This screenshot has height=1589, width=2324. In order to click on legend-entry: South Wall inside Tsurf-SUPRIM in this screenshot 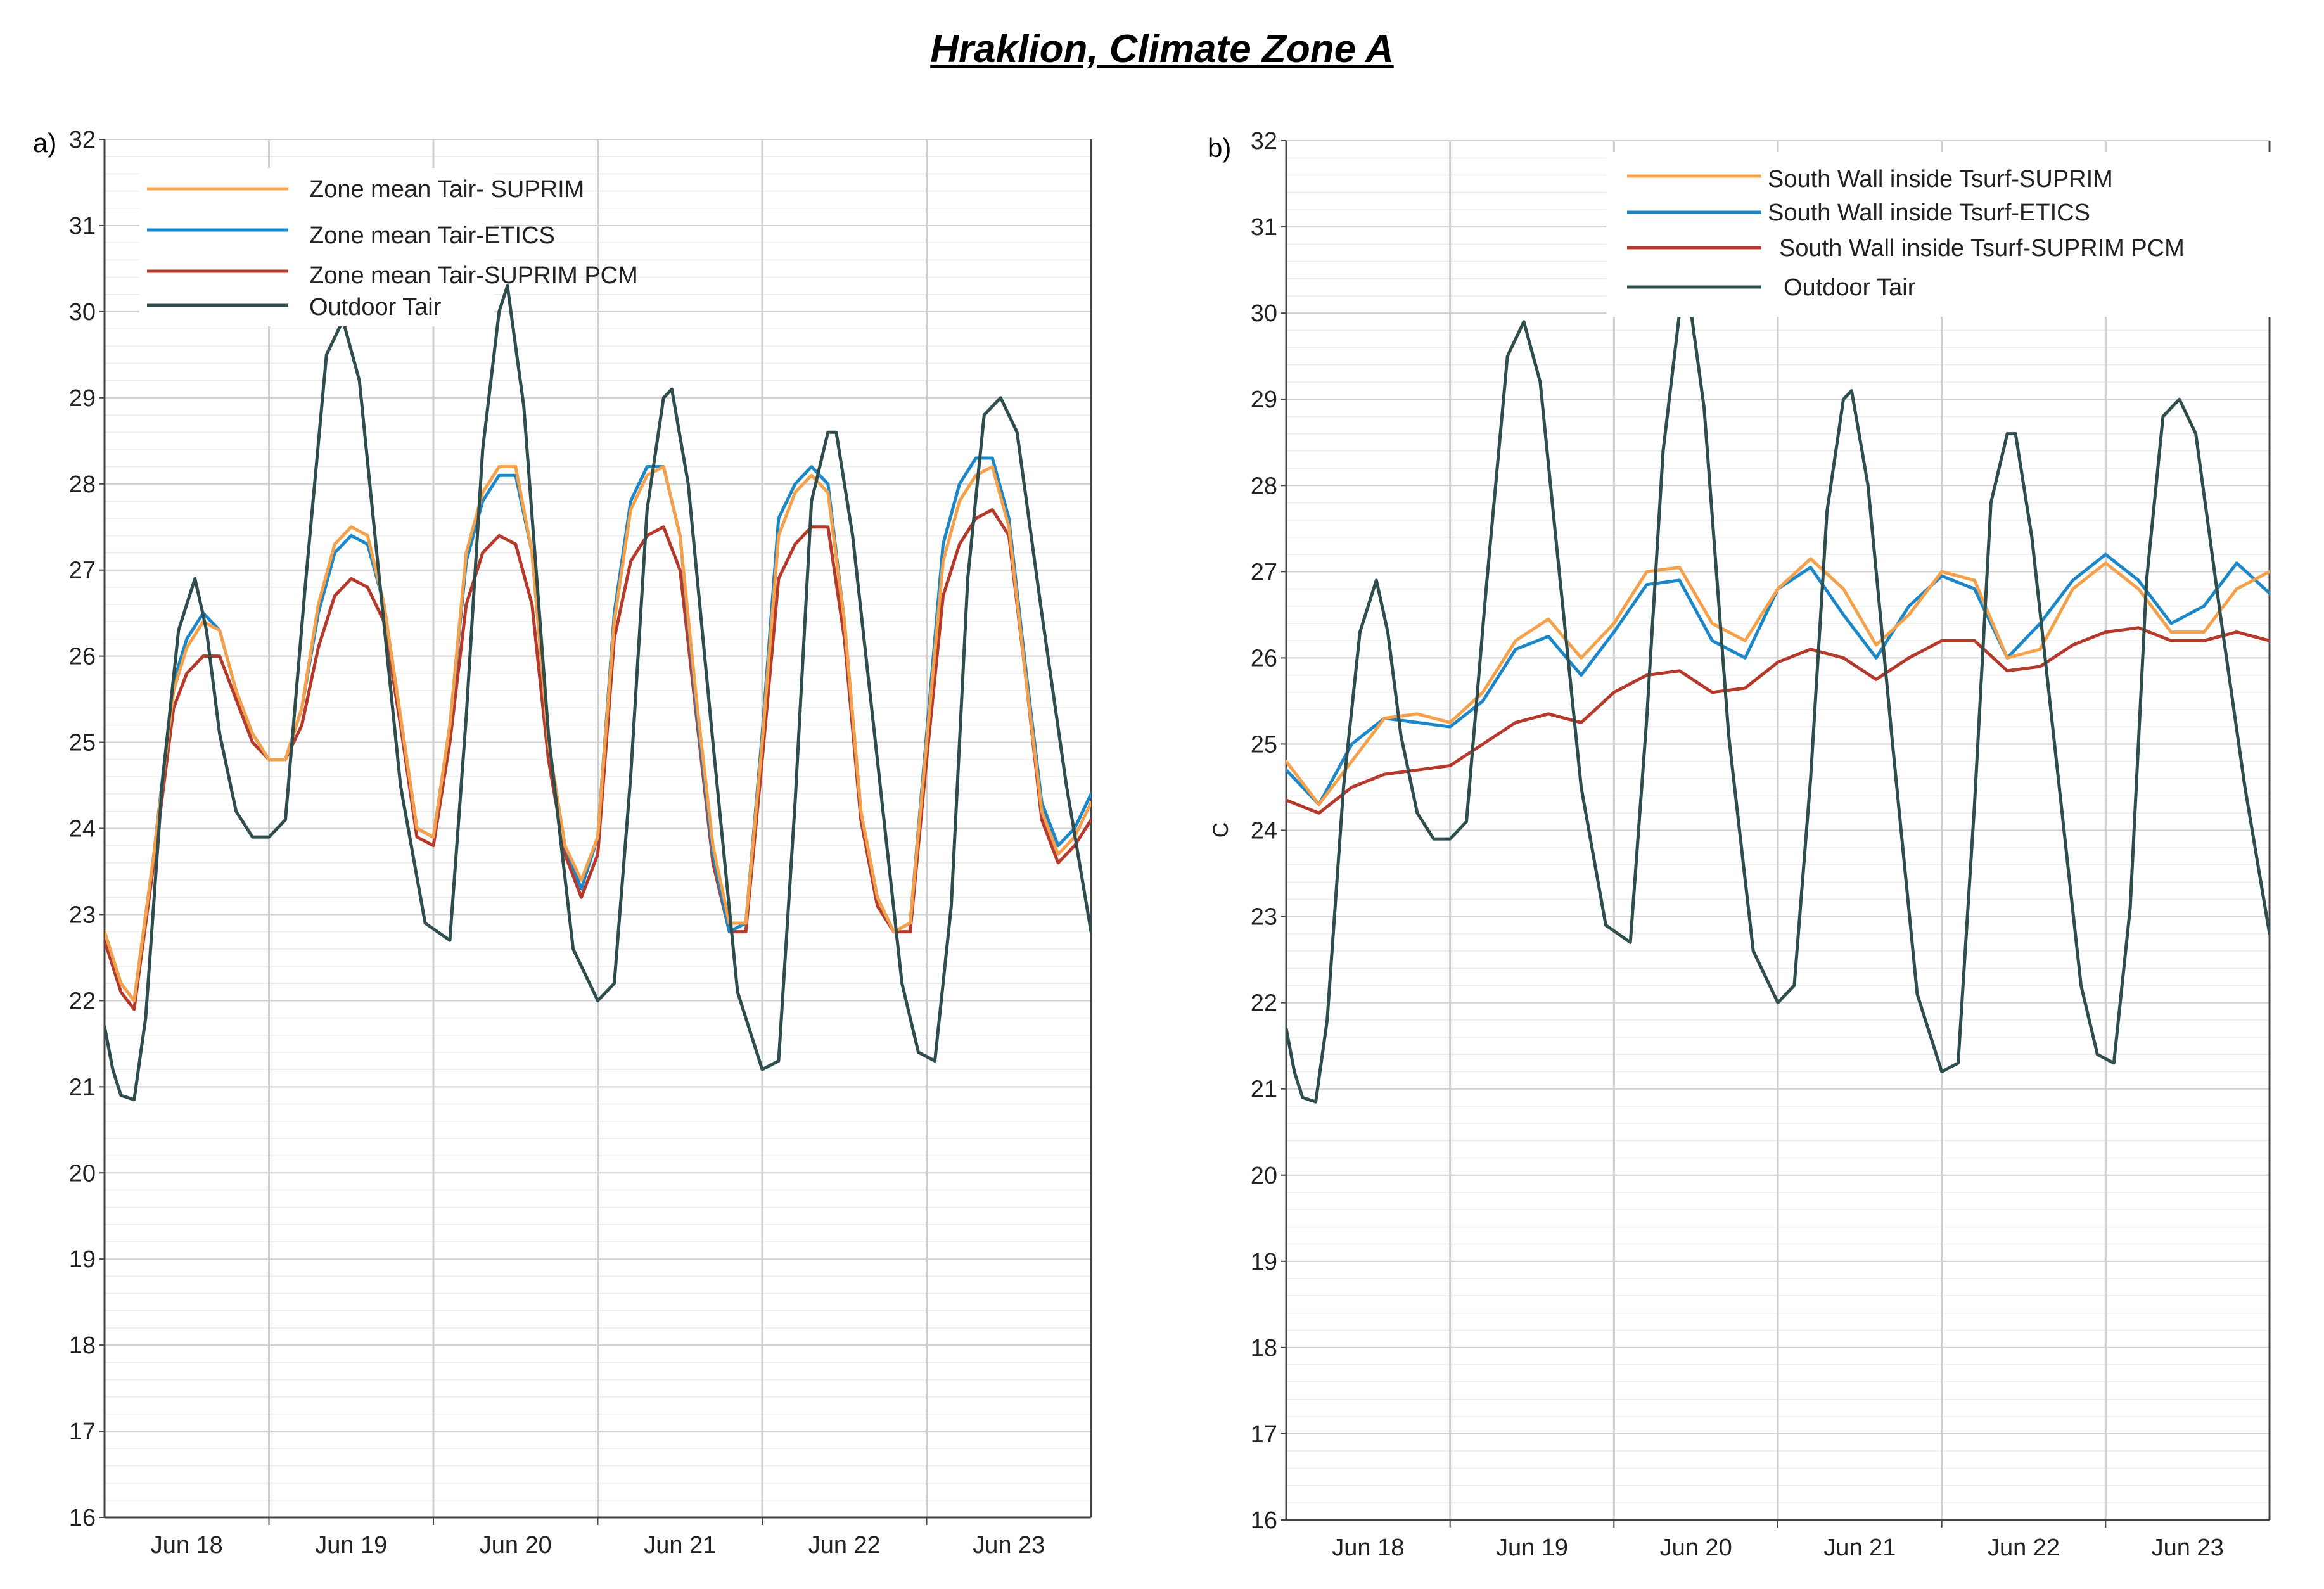, I will do `click(1940, 179)`.